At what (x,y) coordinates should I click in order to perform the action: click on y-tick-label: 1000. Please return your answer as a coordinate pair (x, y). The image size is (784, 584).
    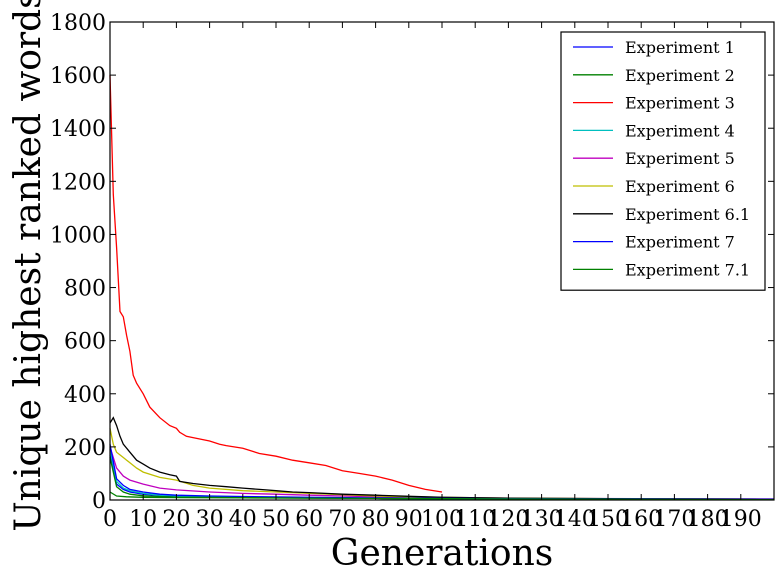
    Looking at the image, I should click on (78, 235).